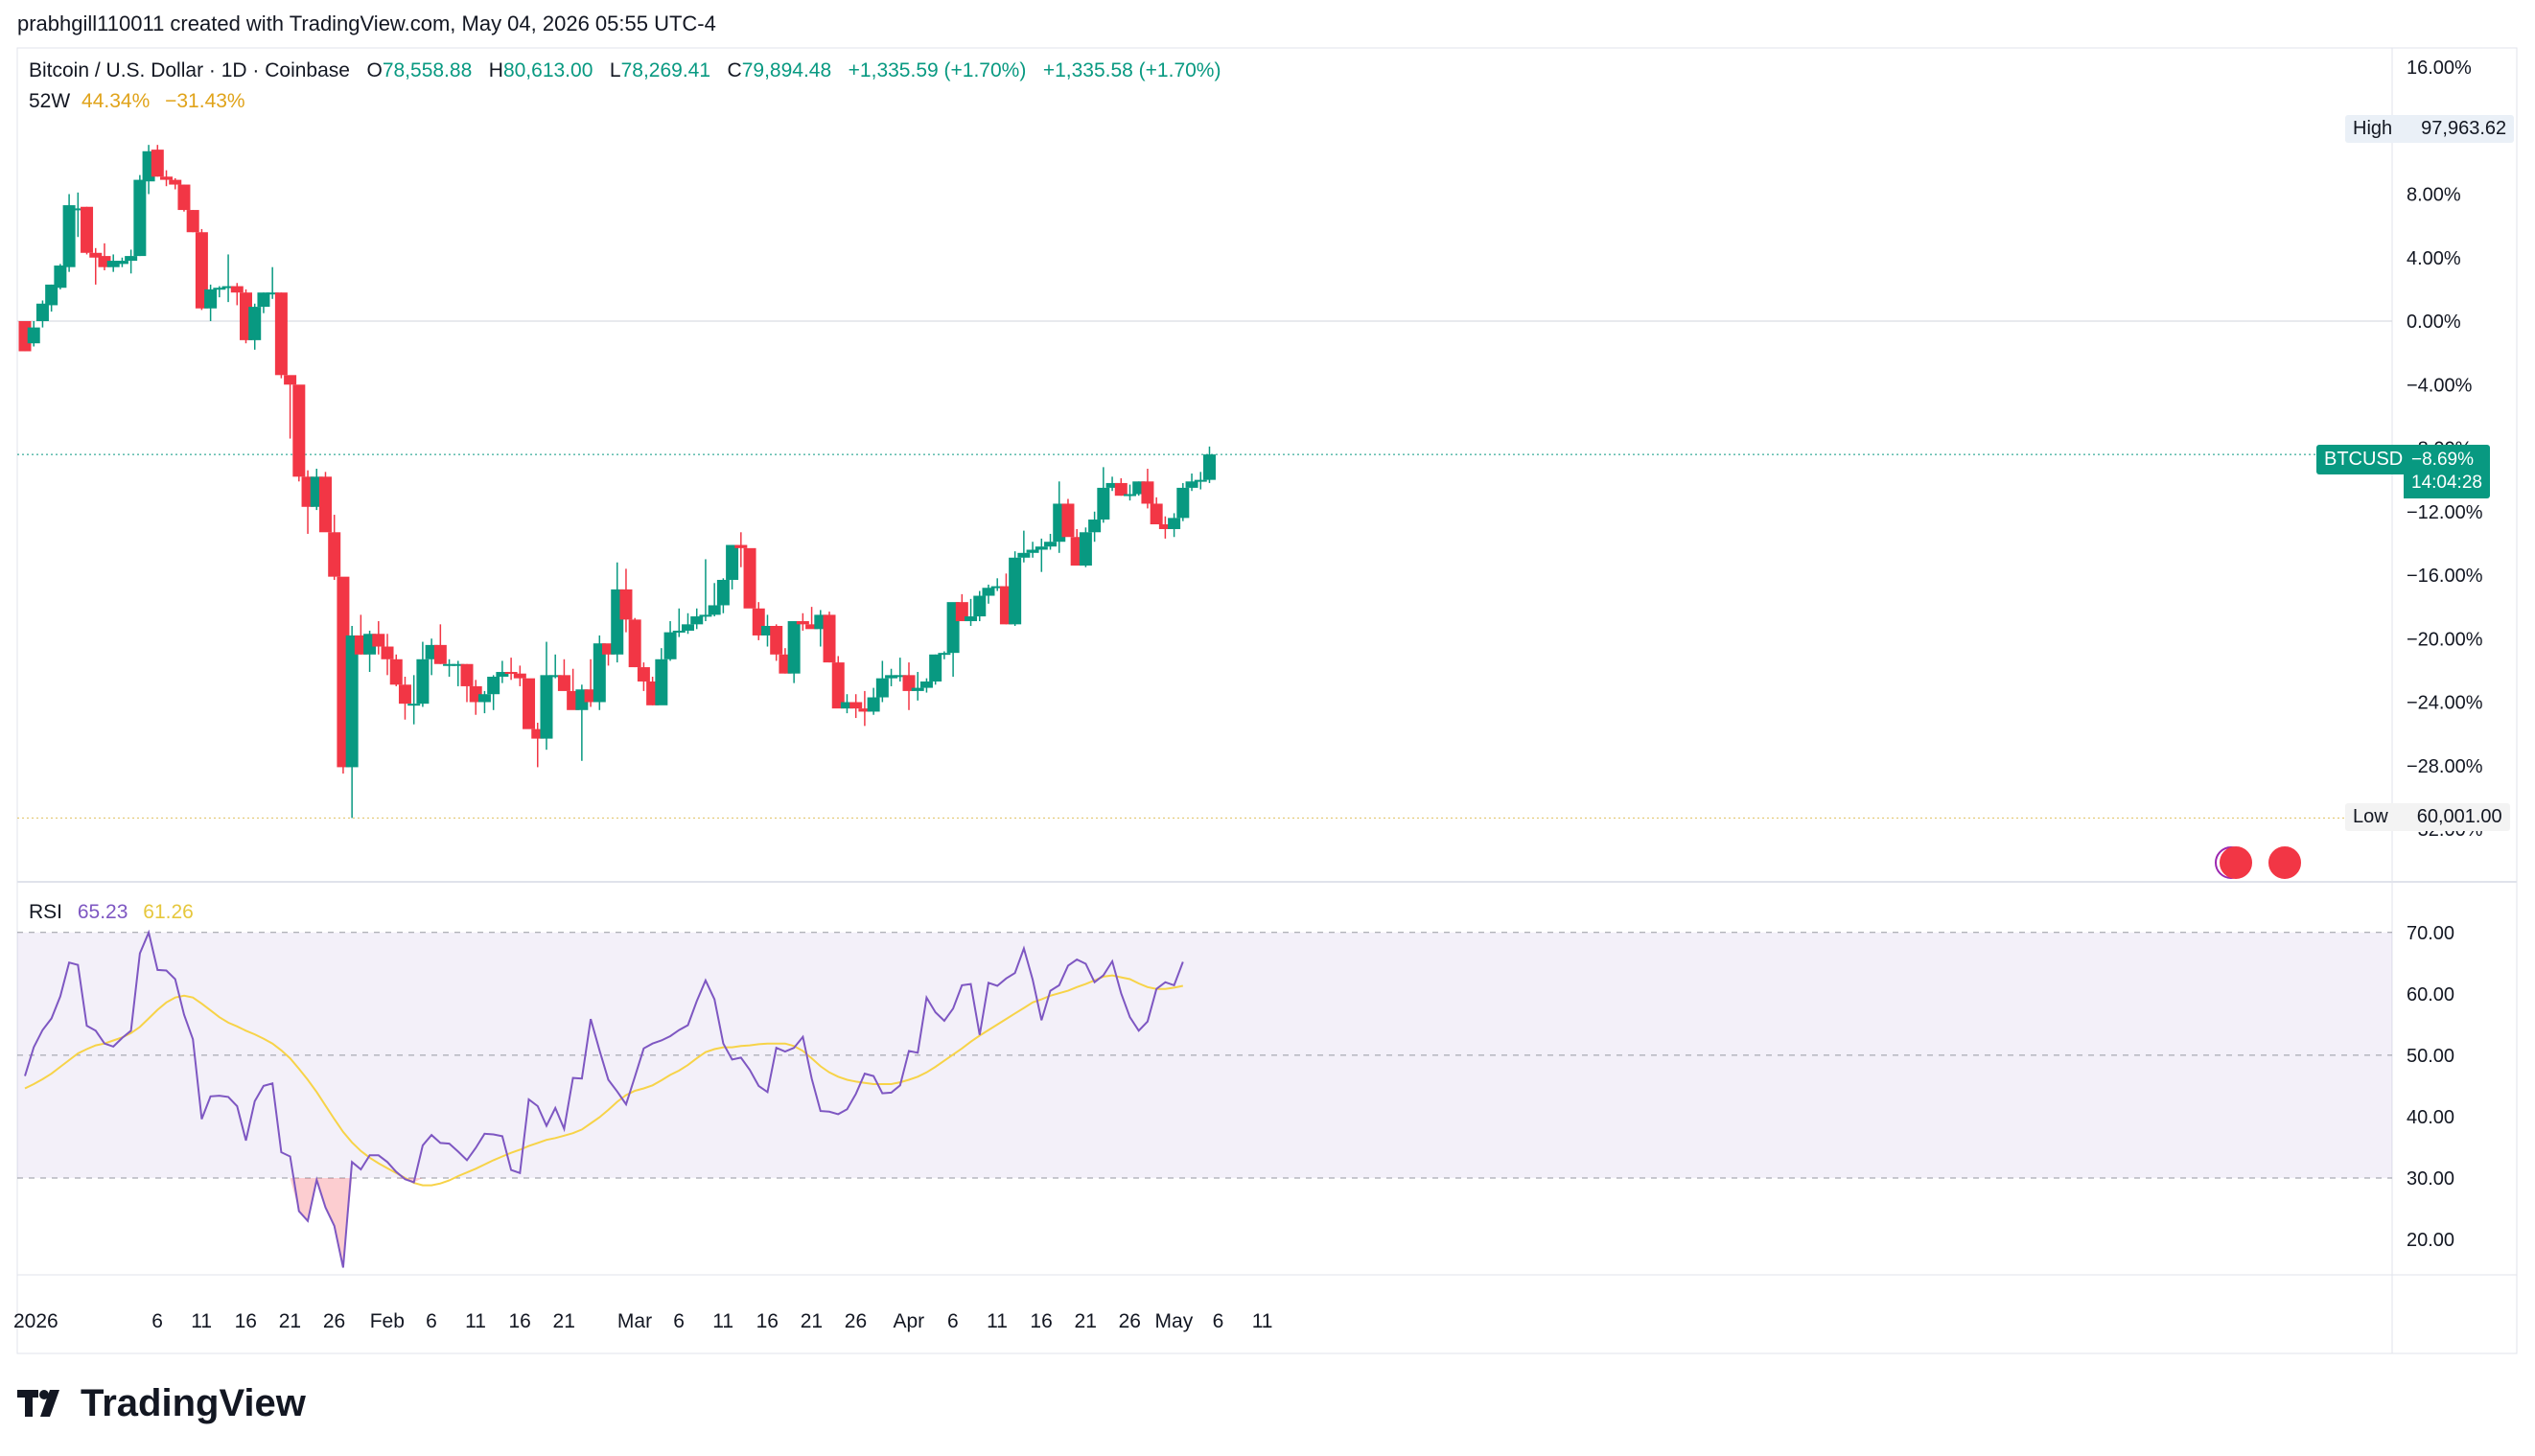 The height and width of the screenshot is (1456, 2535). I want to click on tradingview-logo: TradingView, so click(162, 1403).